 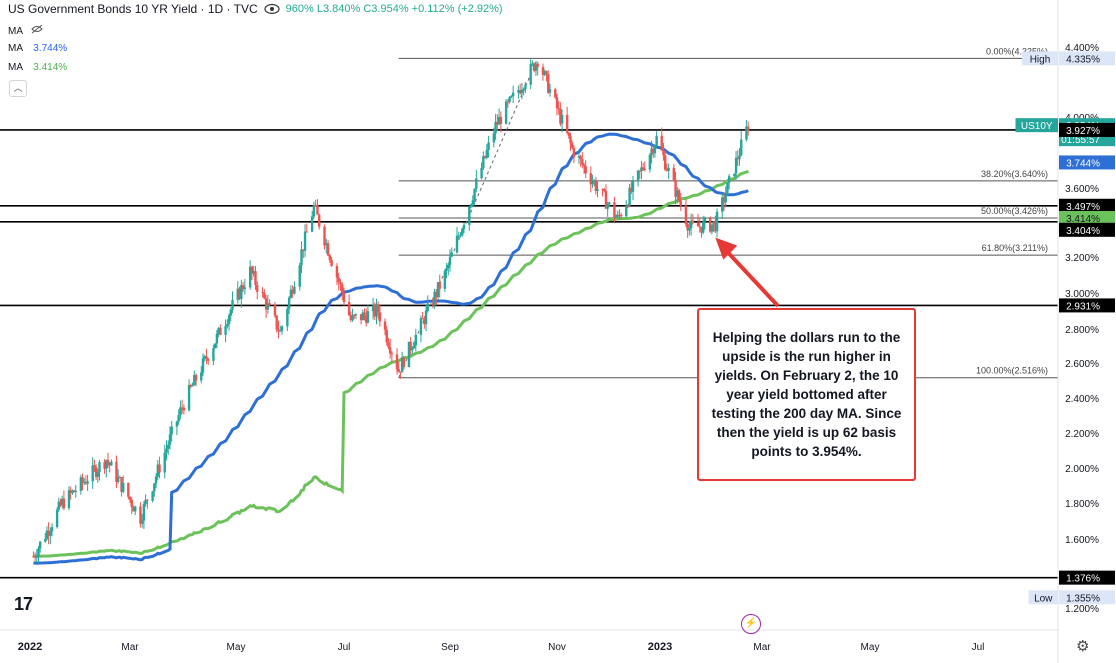 What do you see at coordinates (37, 67) in the screenshot?
I see `ma-row-3: MA 3.414%` at bounding box center [37, 67].